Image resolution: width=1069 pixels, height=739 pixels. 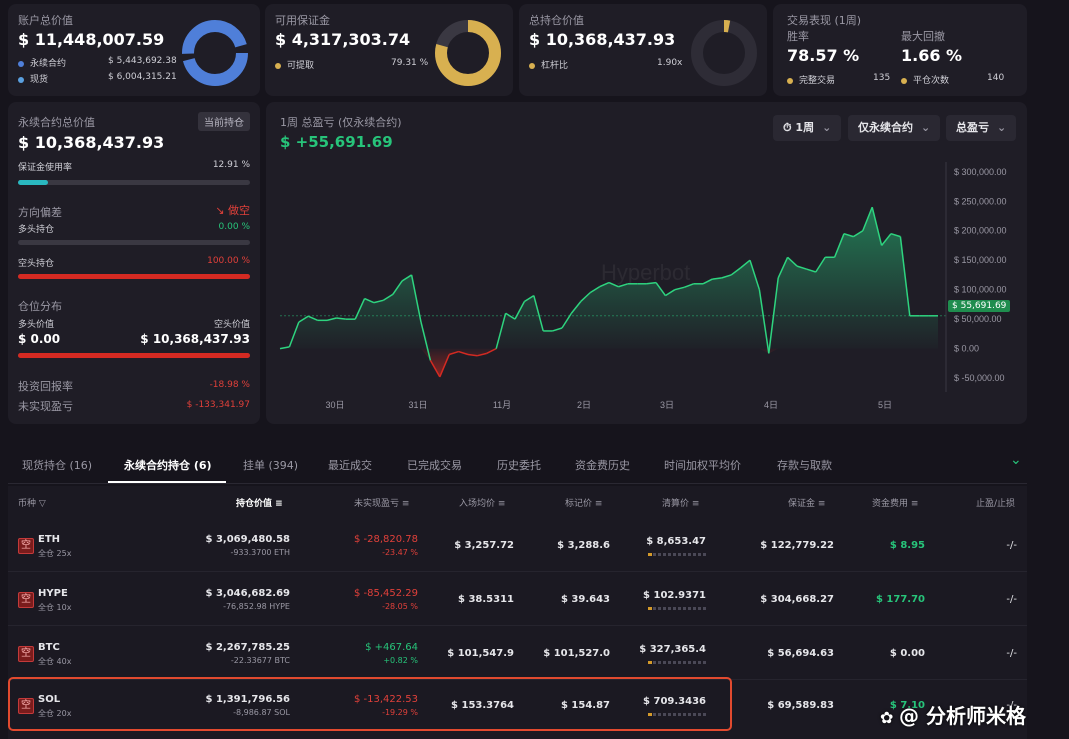 What do you see at coordinates (602, 465) in the screenshot?
I see `tab-funding-history: 资金费历史` at bounding box center [602, 465].